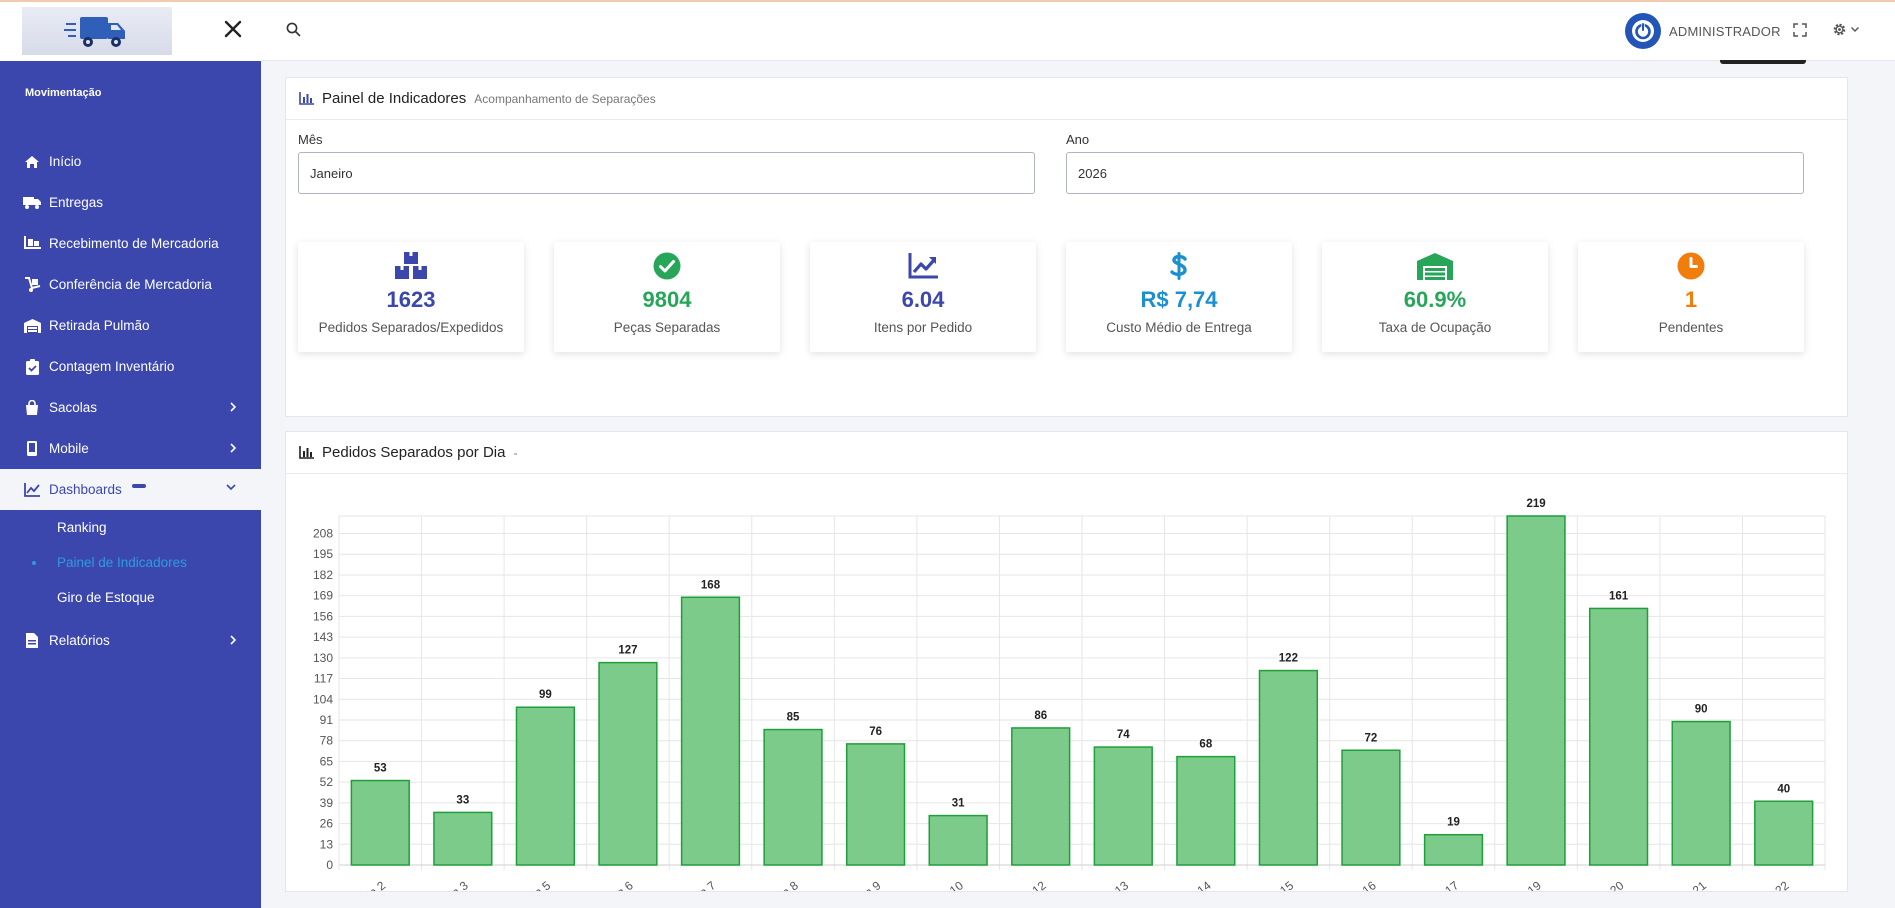 The image size is (1895, 908). What do you see at coordinates (1846, 29) in the screenshot?
I see `settings-menu` at bounding box center [1846, 29].